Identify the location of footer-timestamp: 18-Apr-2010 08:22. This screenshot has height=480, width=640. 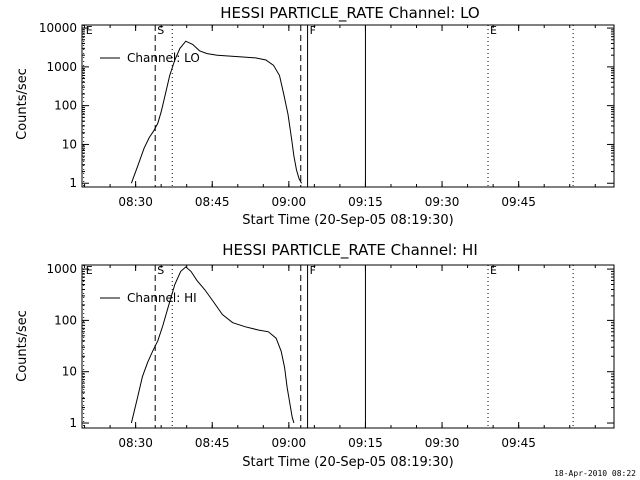
(595, 473).